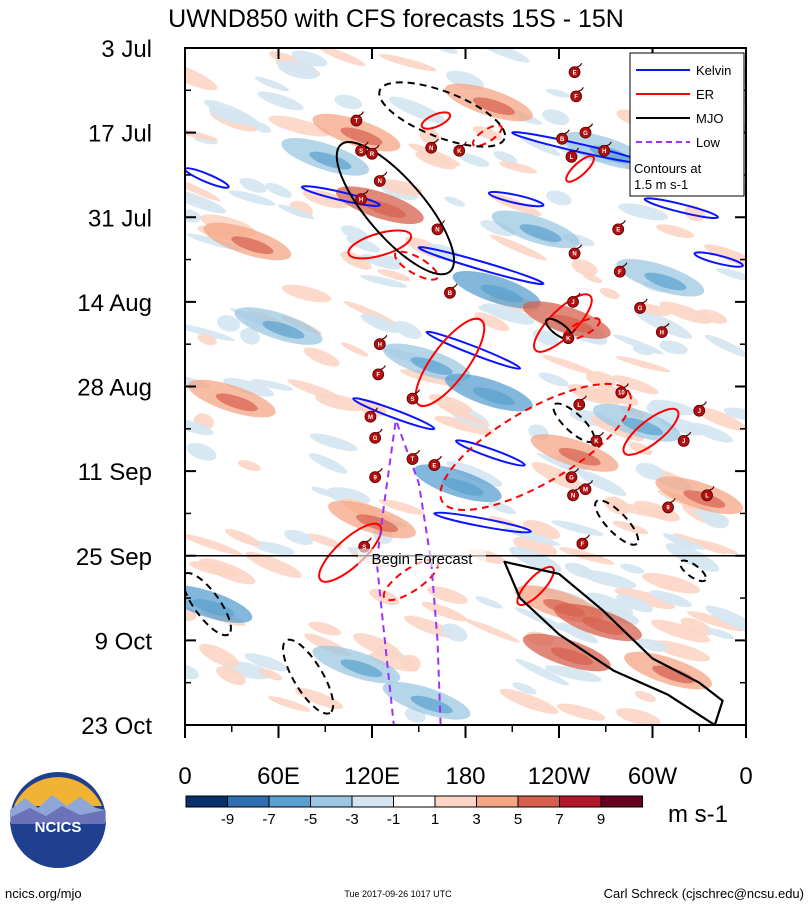  Describe the element at coordinates (227, 819) in the screenshot. I see `colorbar-tick-label: -9` at that location.